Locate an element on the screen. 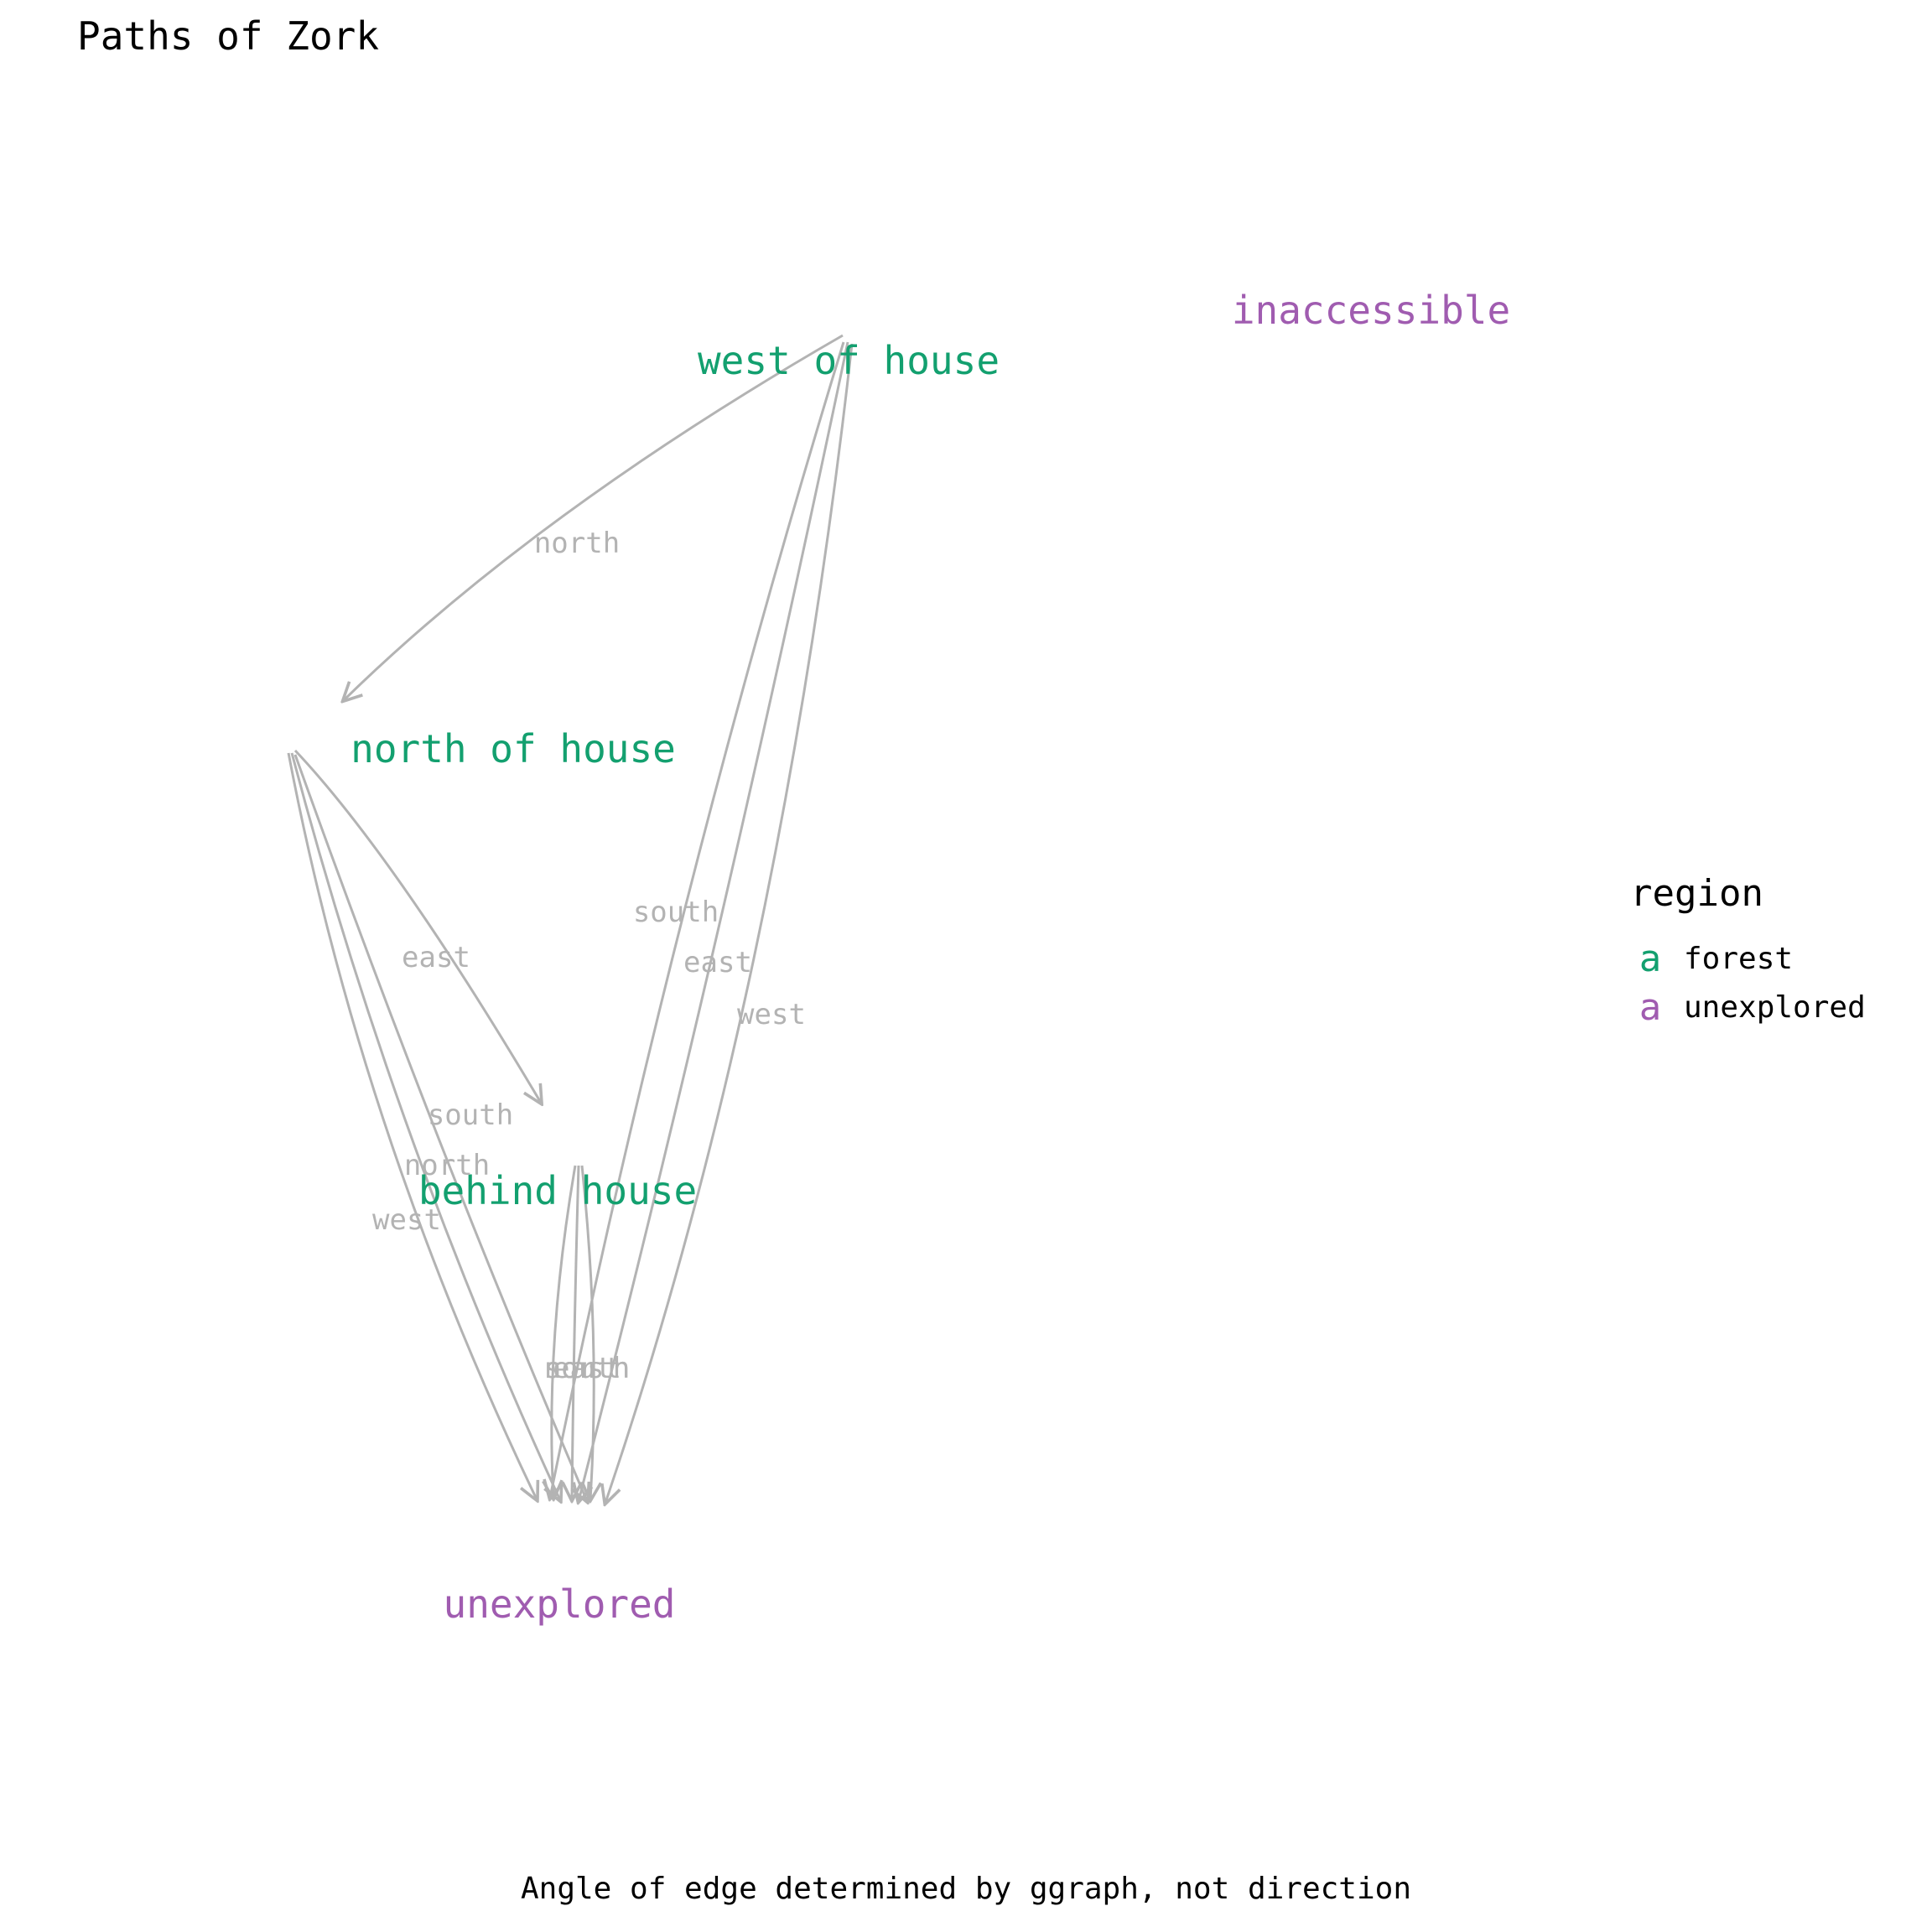 This screenshot has width=1932, height=1932. edge-label-east-noh-bh: east is located at coordinates (436, 957).